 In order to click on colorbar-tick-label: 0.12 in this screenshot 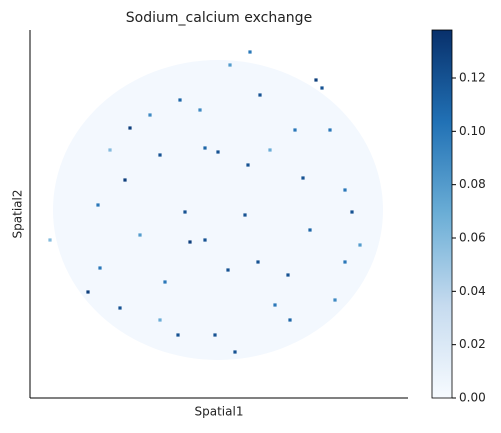, I will do `click(472, 78)`.